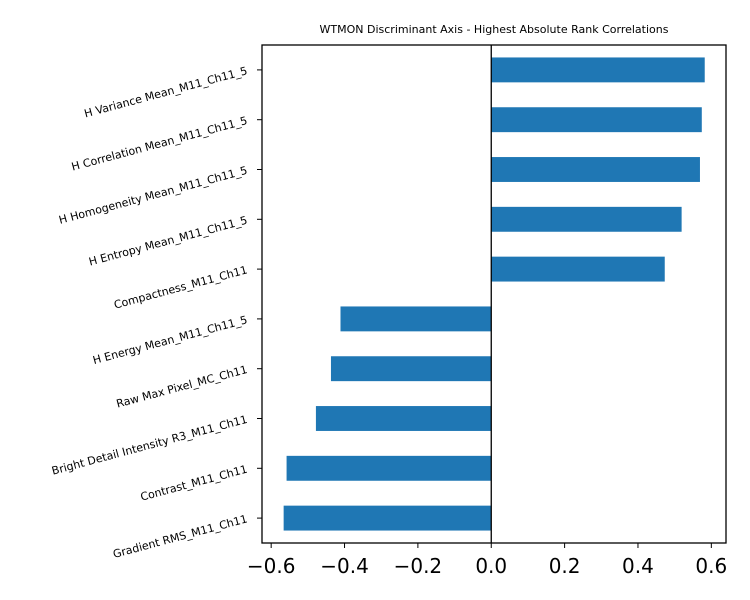 This screenshot has height=600, width=750. I want to click on x-tick-label: 0.6, so click(711, 566).